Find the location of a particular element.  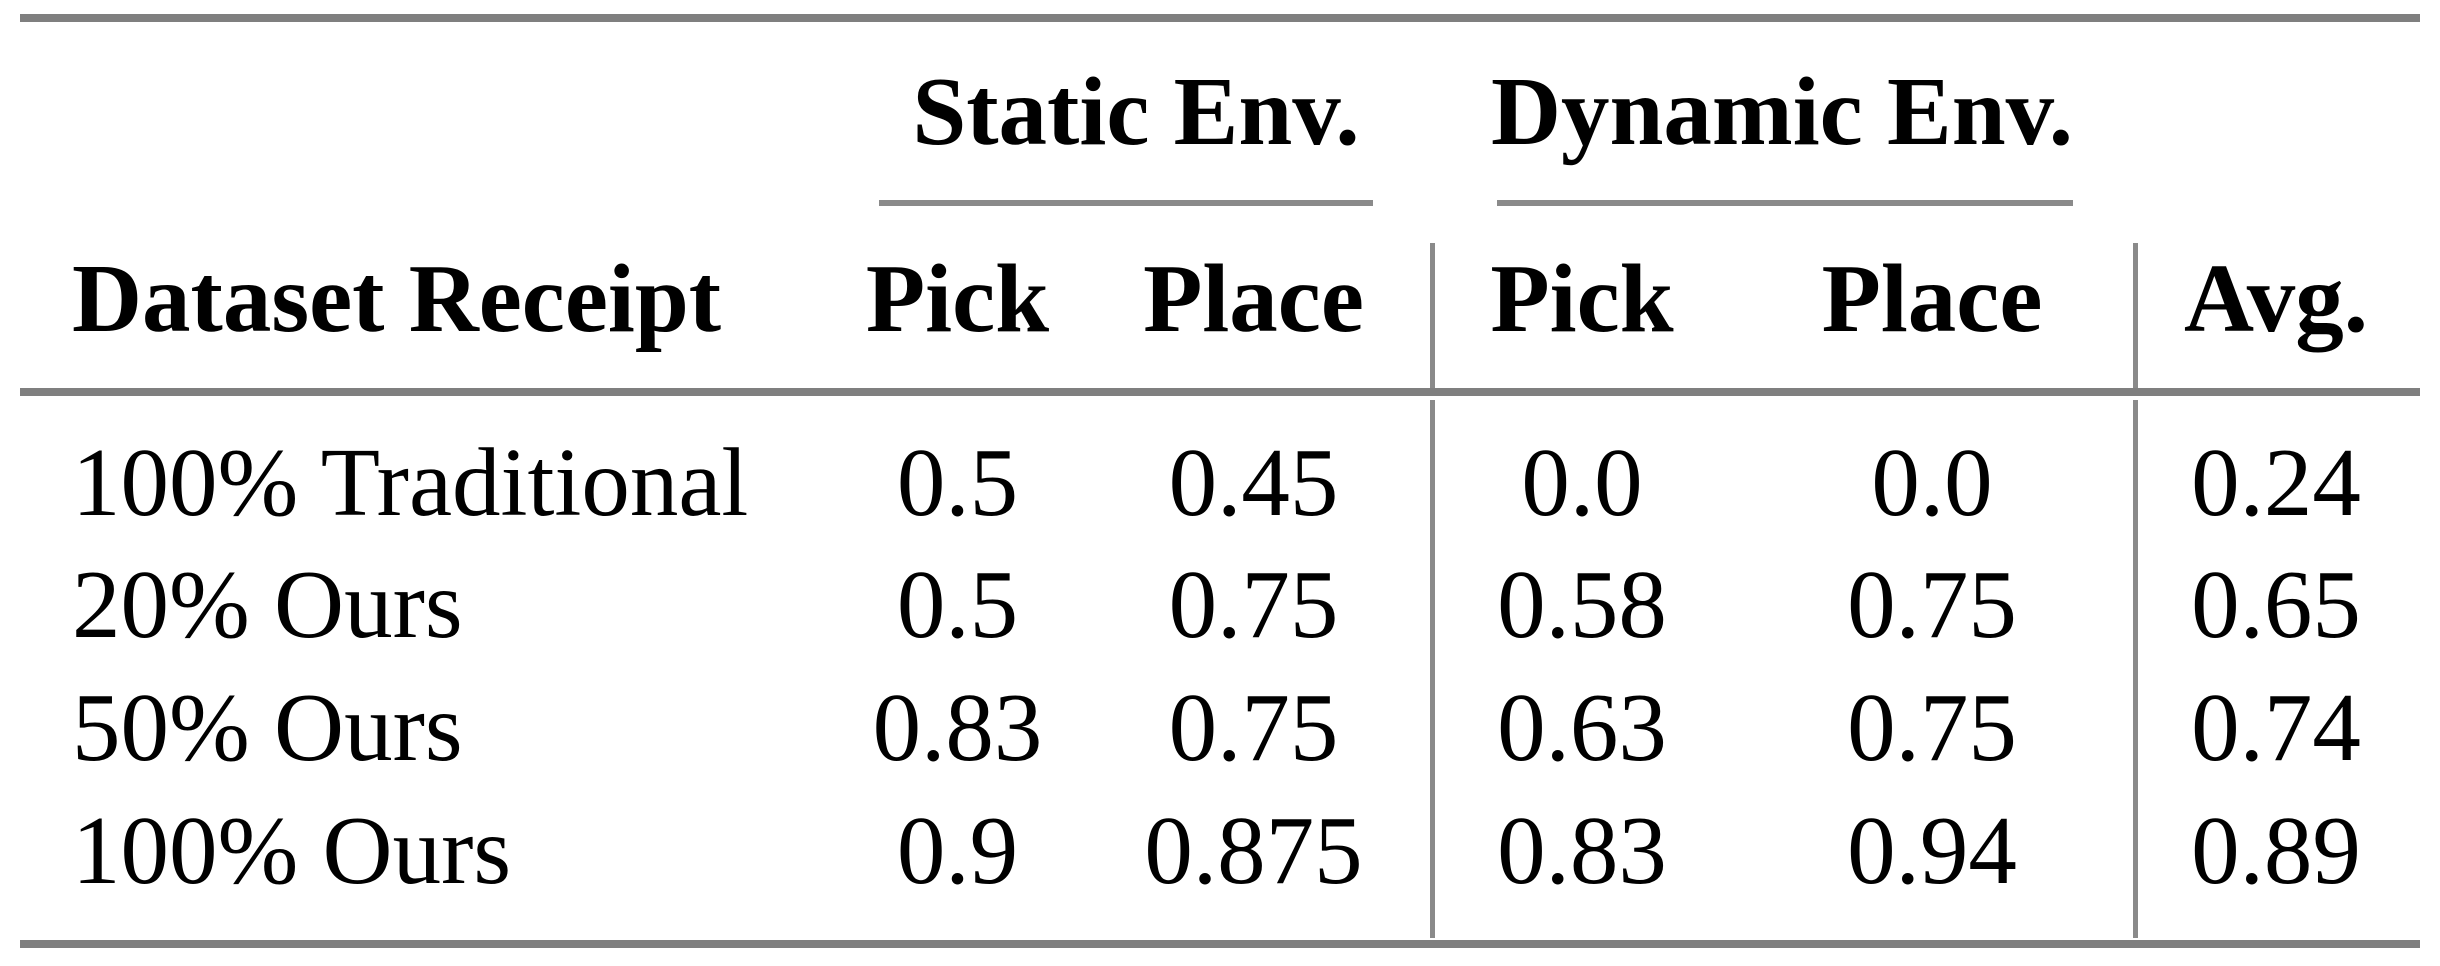

group-header-dynamic-env: Dynamic Env. is located at coordinates (1782, 111).